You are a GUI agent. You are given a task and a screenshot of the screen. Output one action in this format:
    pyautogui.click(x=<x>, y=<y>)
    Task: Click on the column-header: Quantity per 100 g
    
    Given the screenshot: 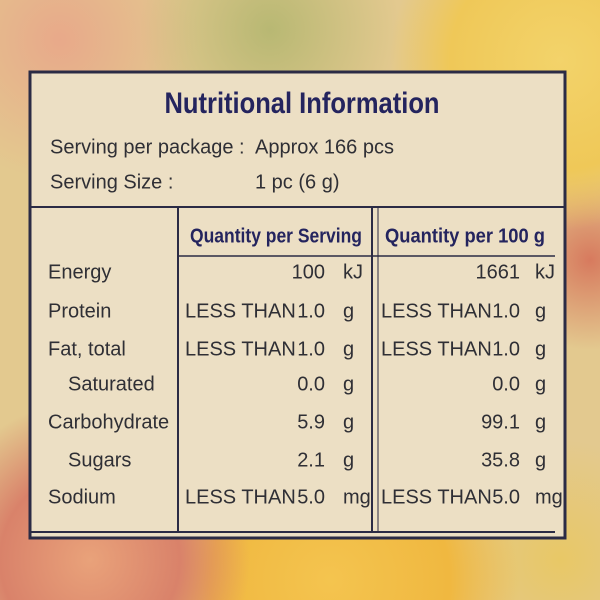 What is the action you would take?
    pyautogui.click(x=465, y=236)
    